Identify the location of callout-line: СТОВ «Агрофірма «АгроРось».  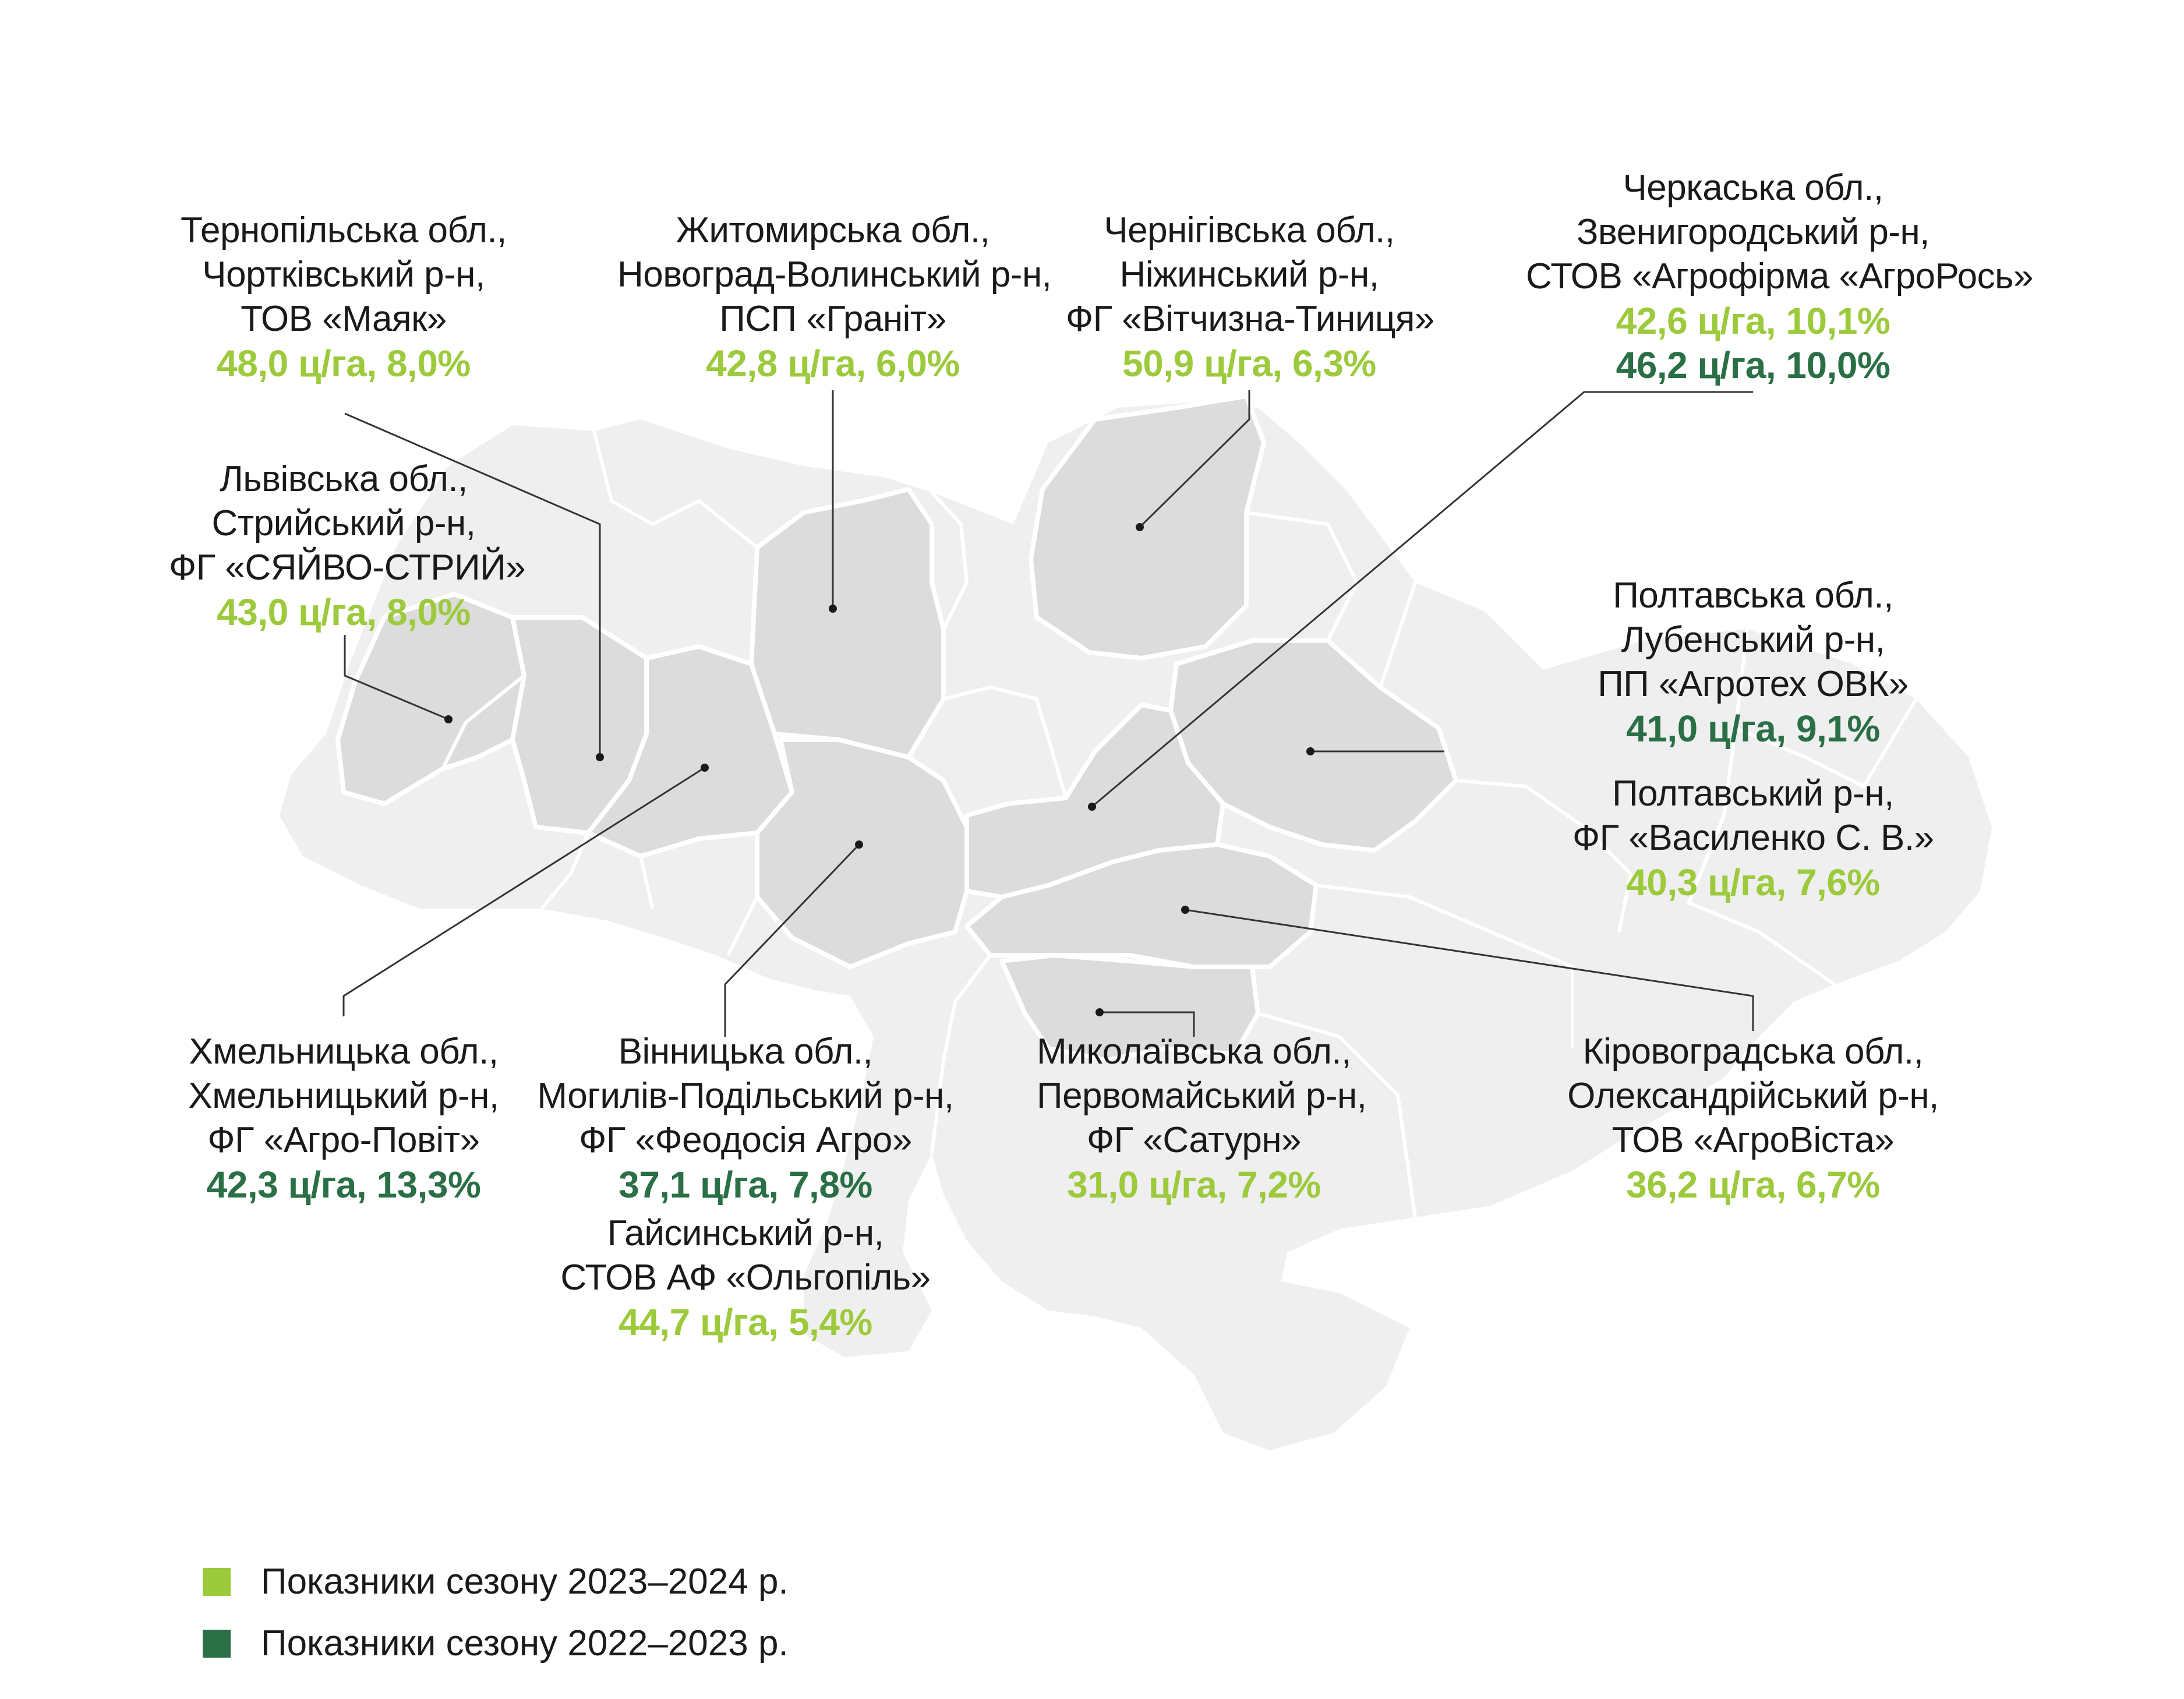
(1779, 276).